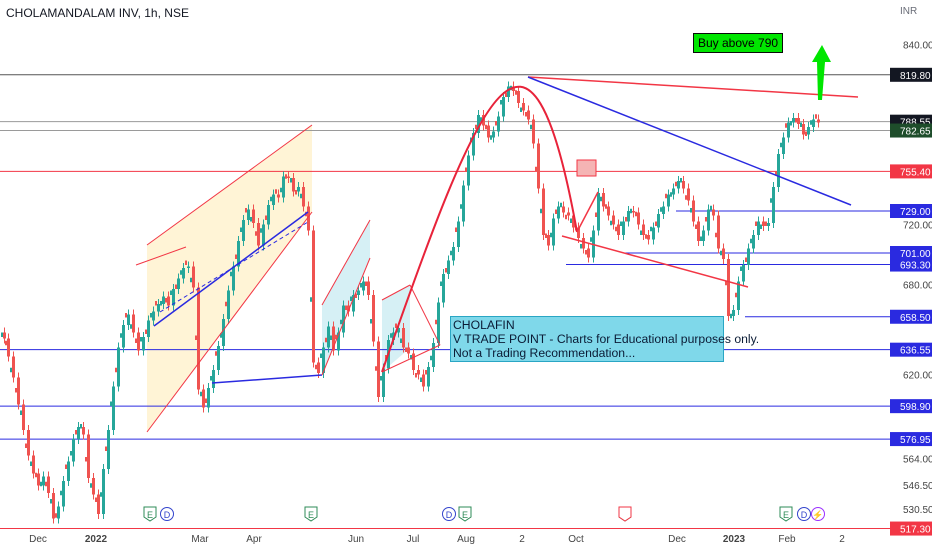 The image size is (932, 550). What do you see at coordinates (915, 440) in the screenshot?
I see `price-tag-label: 576.95` at bounding box center [915, 440].